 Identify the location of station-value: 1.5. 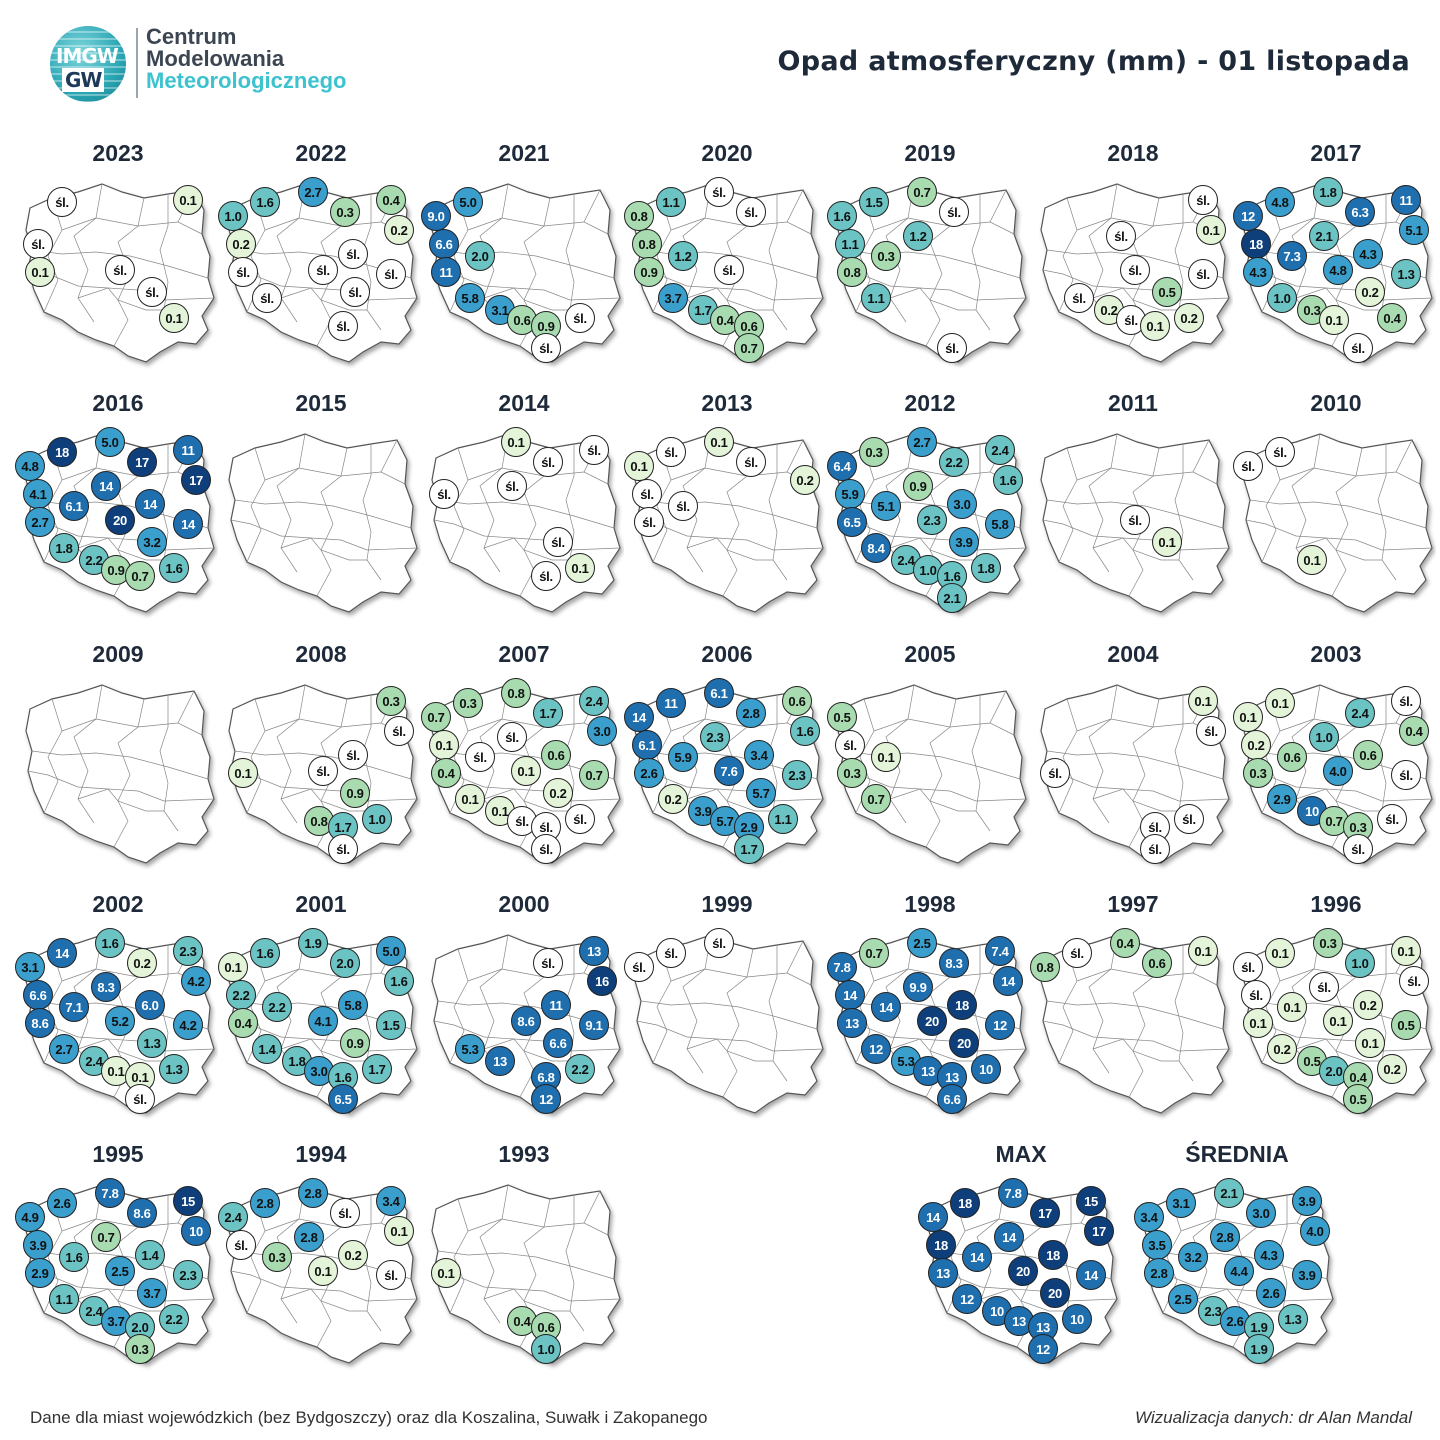
(391, 1025).